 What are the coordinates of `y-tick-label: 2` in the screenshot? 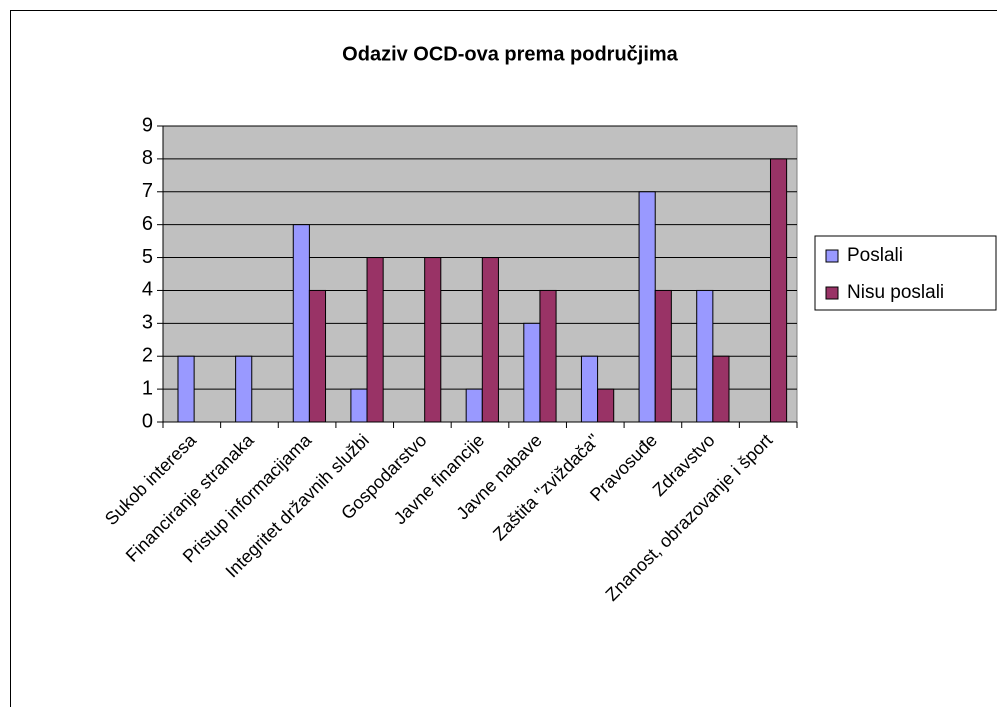 It's located at (147, 356).